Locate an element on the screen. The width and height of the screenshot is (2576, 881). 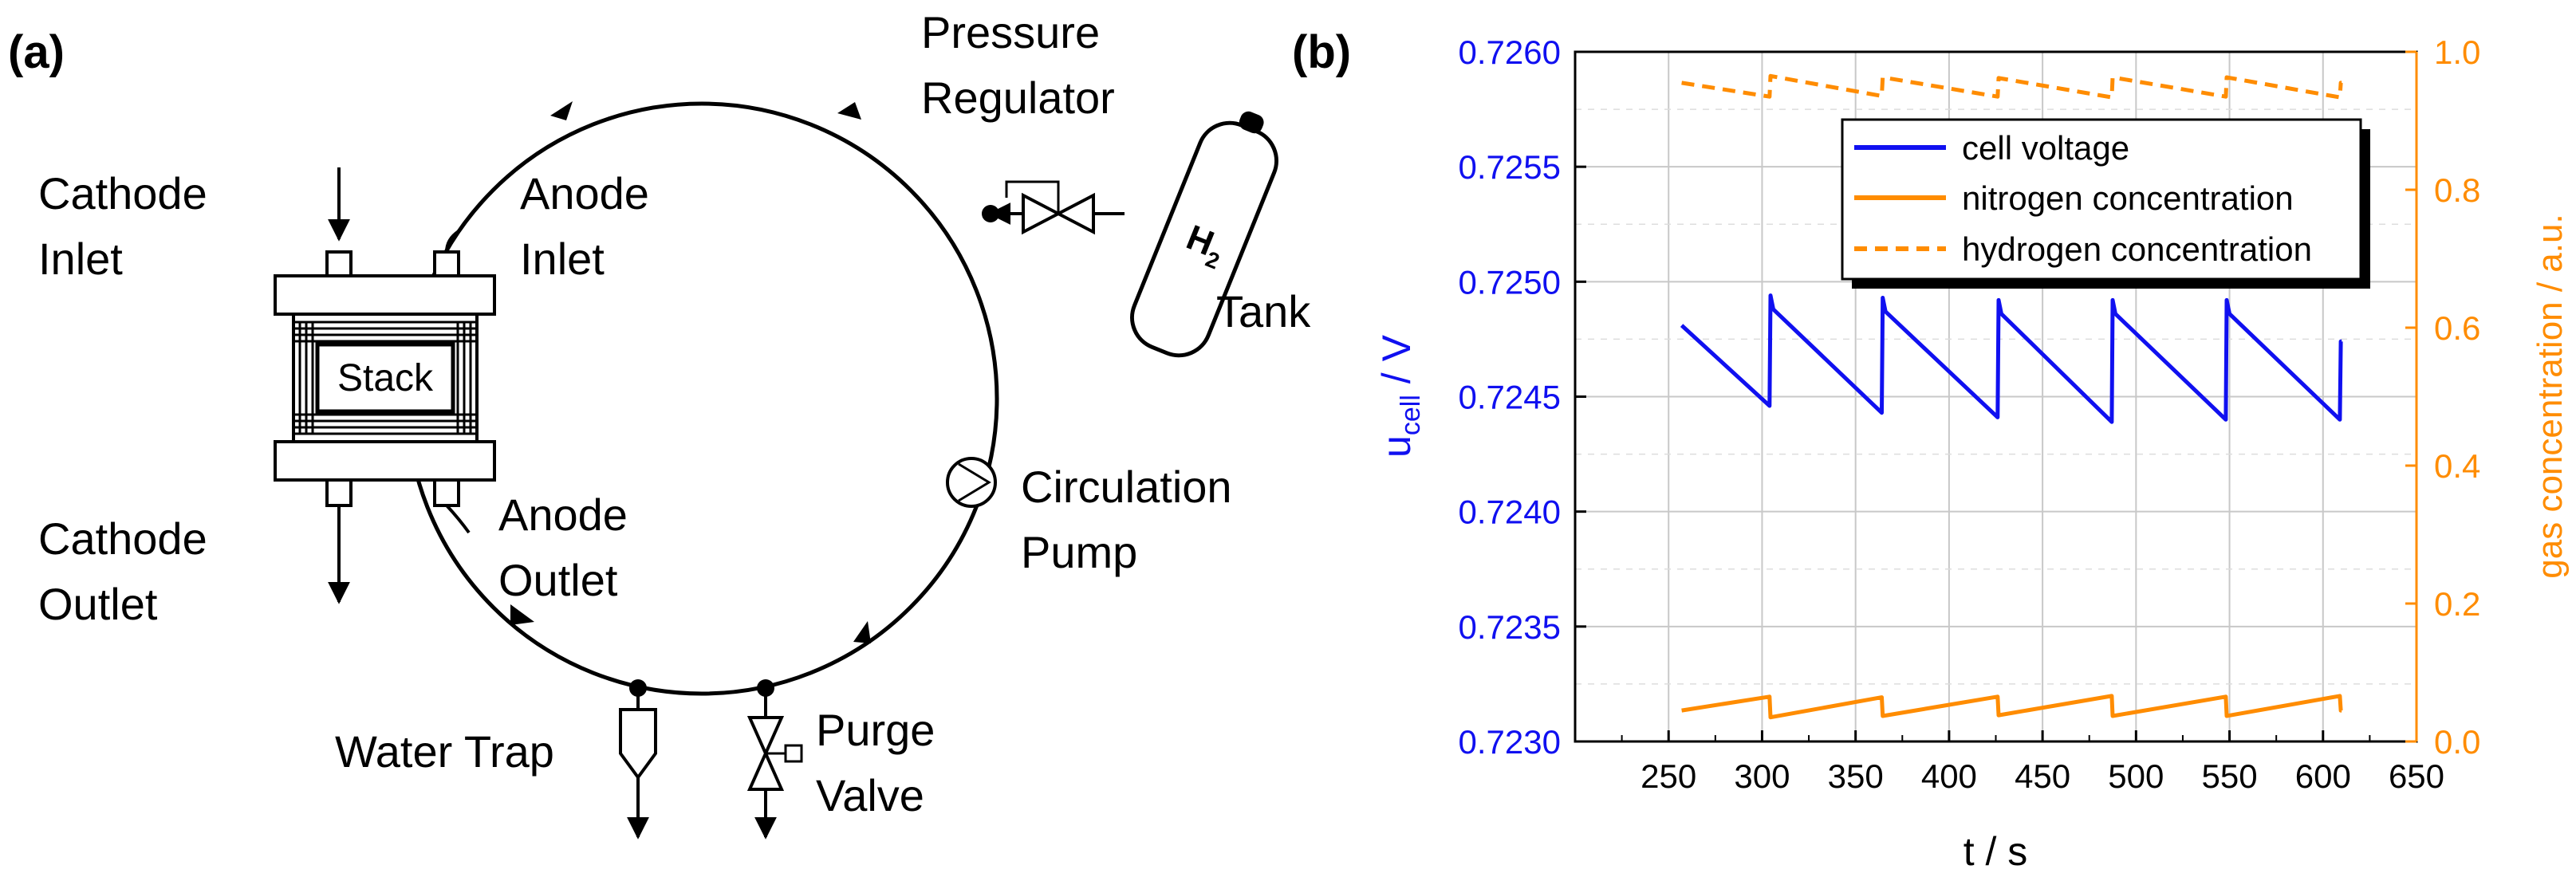
left-axis-title: ucell / V is located at coordinates (1400, 396).